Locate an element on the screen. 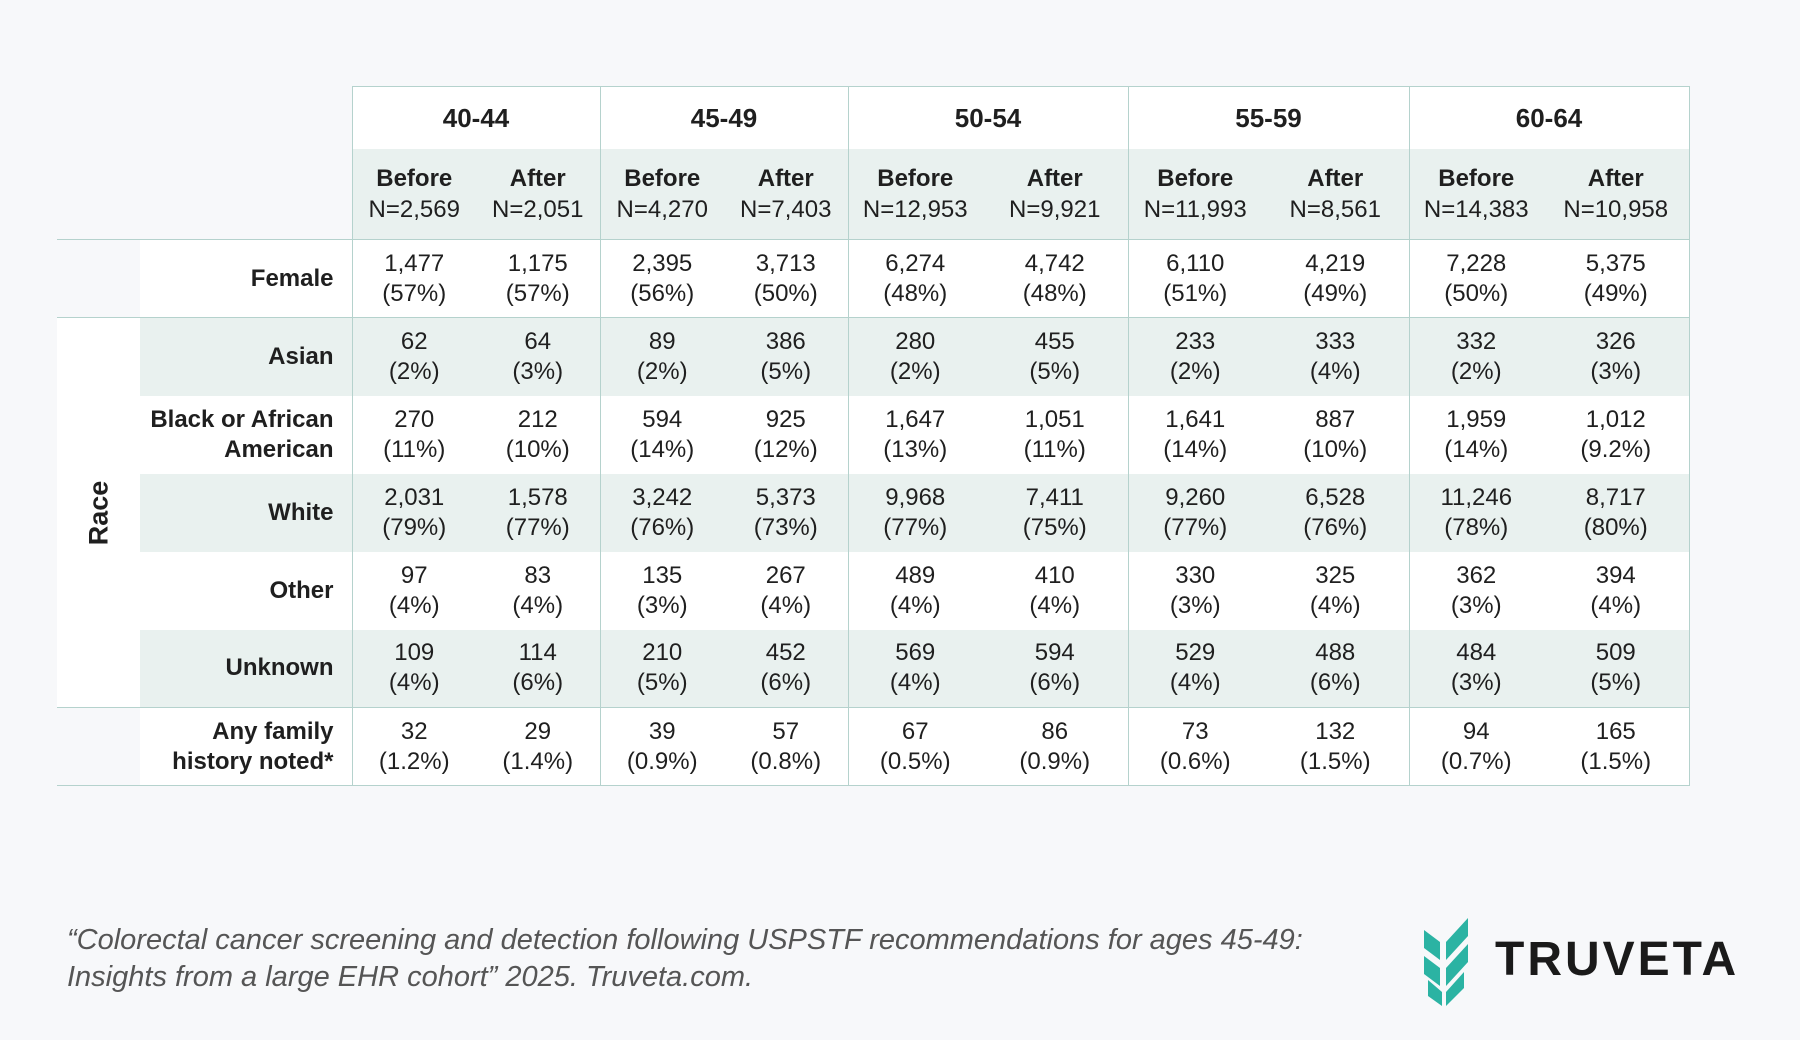 The height and width of the screenshot is (1040, 1800). cell-percent: (3%) is located at coordinates (1476, 683).